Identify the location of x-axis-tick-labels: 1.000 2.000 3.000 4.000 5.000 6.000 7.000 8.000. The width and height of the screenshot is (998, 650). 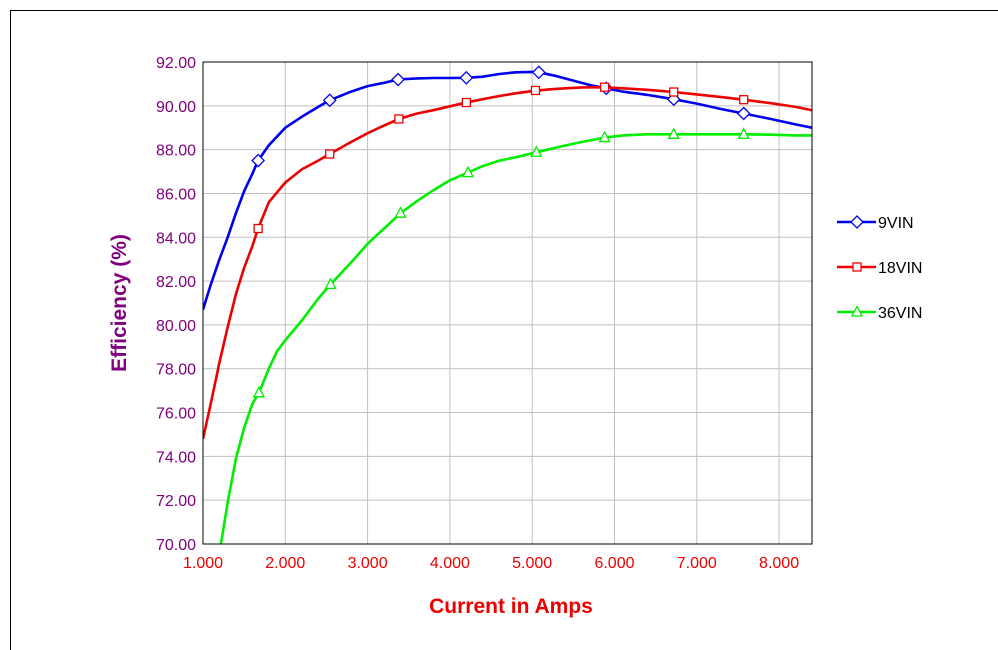
(491, 563).